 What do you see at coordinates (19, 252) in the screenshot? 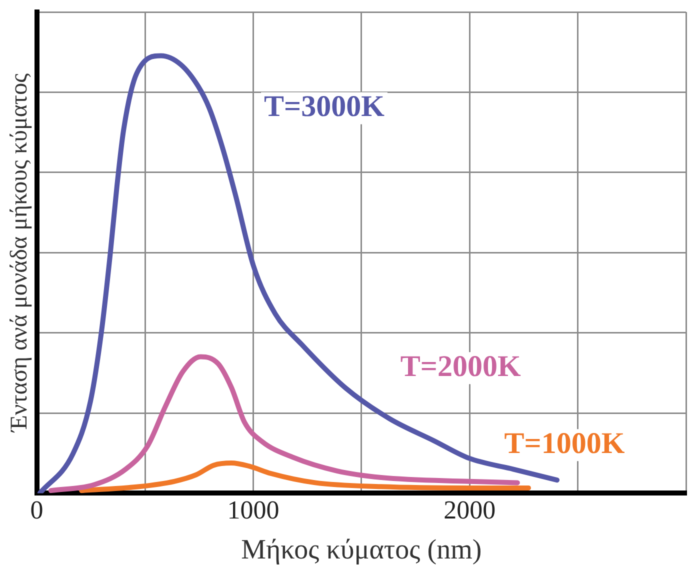
I see `y-axis-title: Ένταση ανά μονάδα μήκους κύματος` at bounding box center [19, 252].